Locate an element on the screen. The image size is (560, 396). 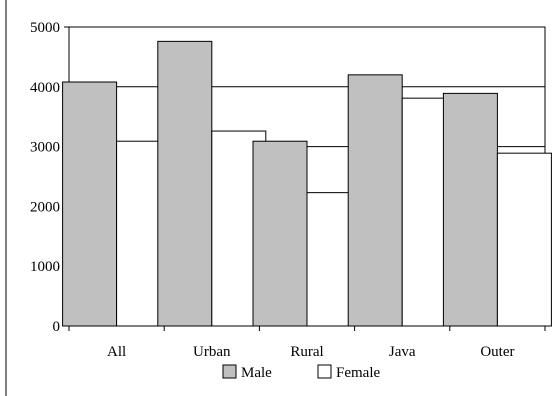
x-tick-label: Urban is located at coordinates (212, 352).